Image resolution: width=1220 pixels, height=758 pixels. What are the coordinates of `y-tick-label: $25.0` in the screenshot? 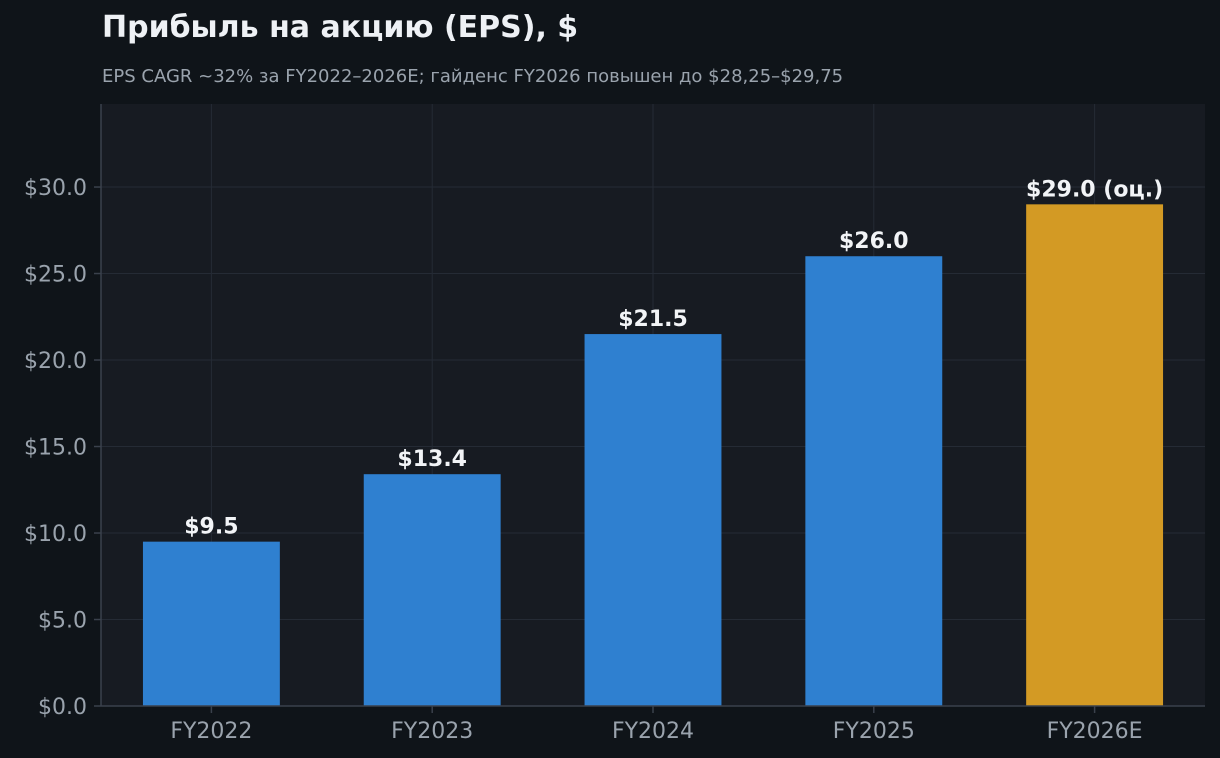 It's located at (55, 275).